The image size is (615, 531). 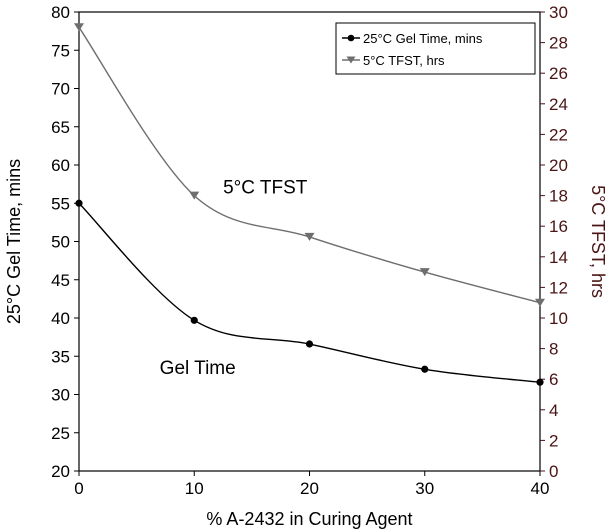 I want to click on y-left-tick-label: 40, so click(x=60, y=318).